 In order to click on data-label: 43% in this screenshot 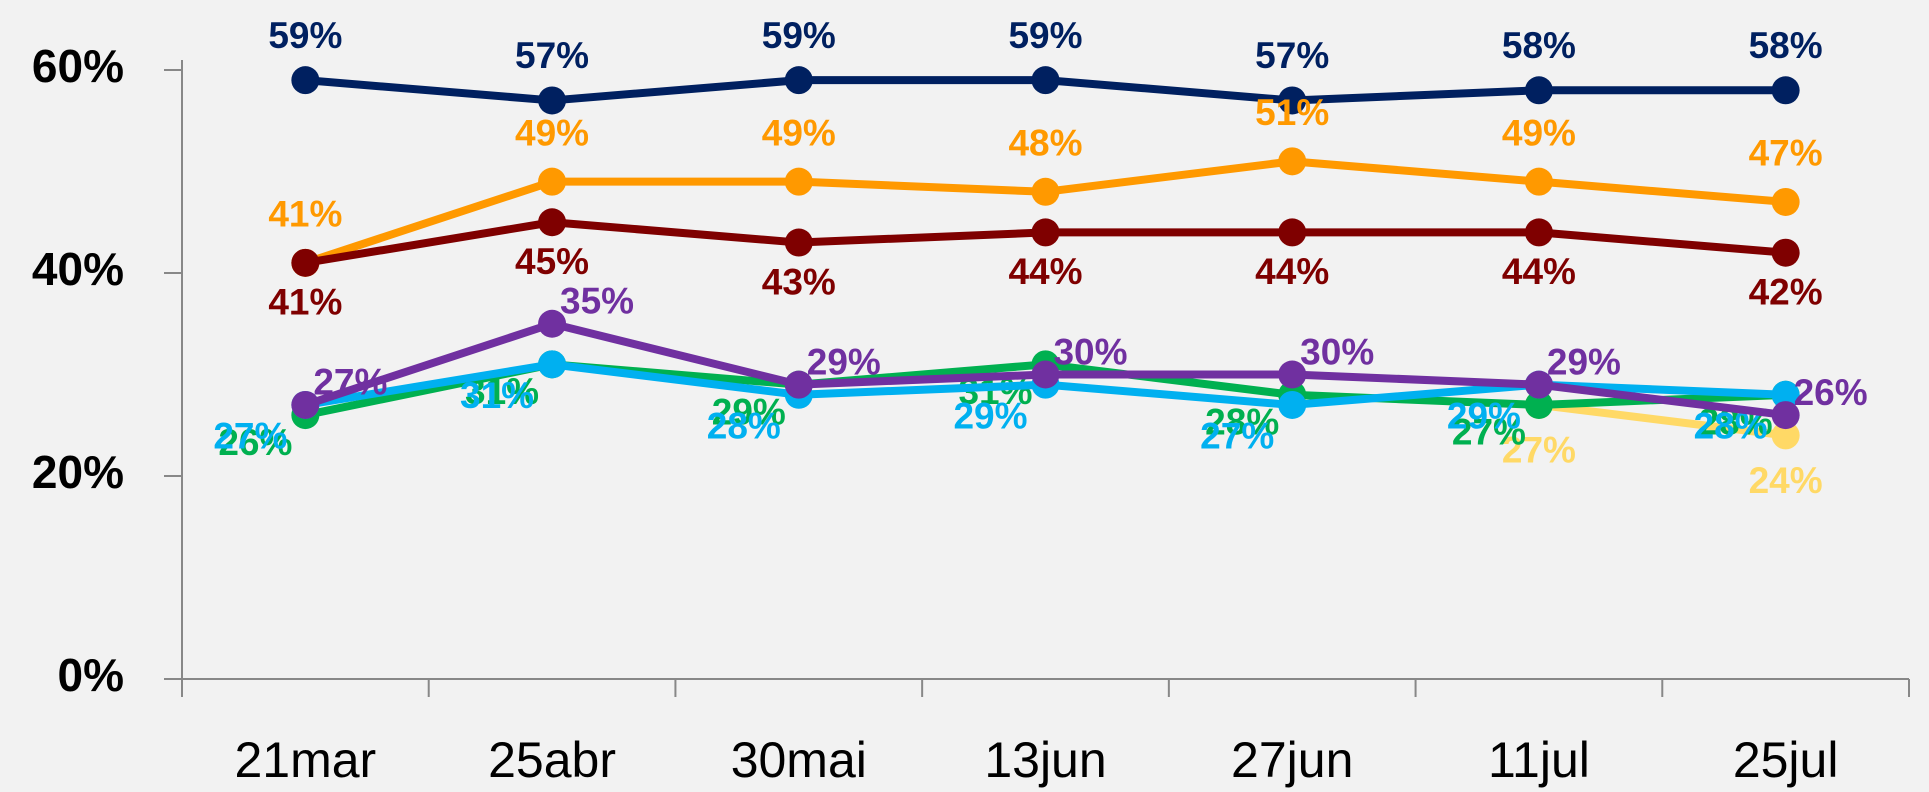, I will do `click(799, 281)`.